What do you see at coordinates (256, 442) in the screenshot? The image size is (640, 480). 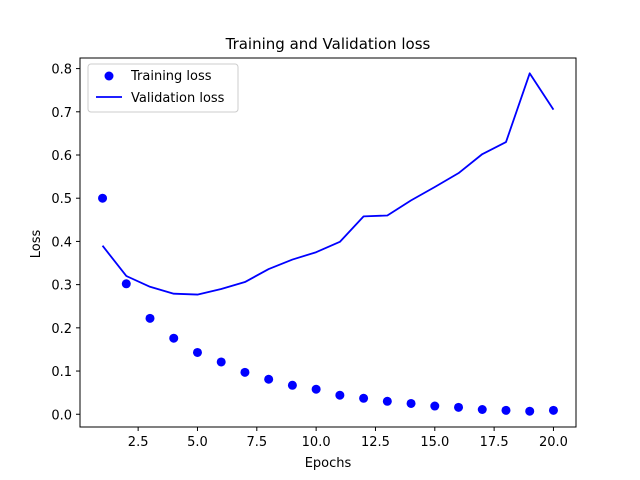 I see `x-tick-label: 7.5` at bounding box center [256, 442].